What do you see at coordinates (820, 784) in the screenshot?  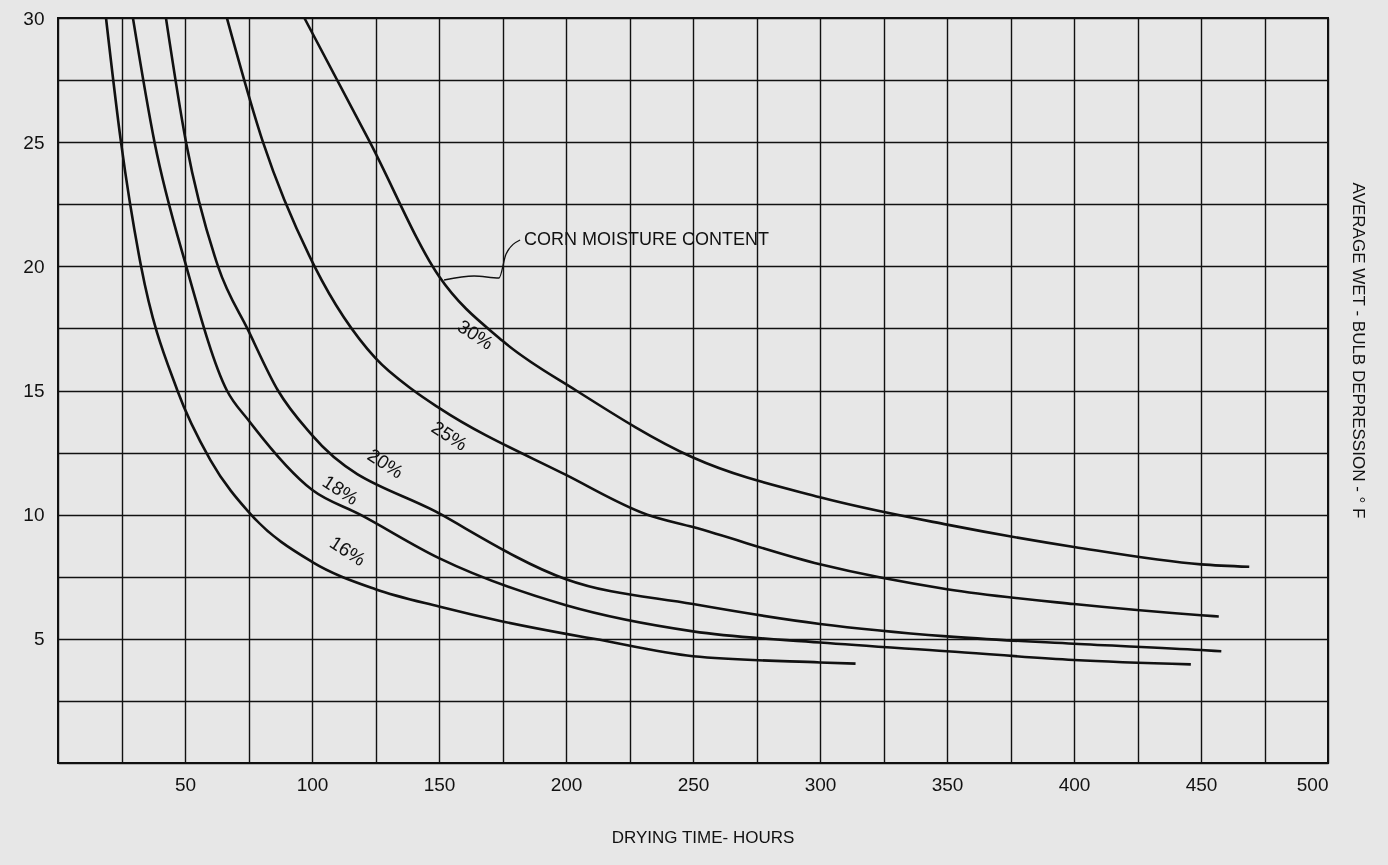 I see `x-tick-label: 300` at bounding box center [820, 784].